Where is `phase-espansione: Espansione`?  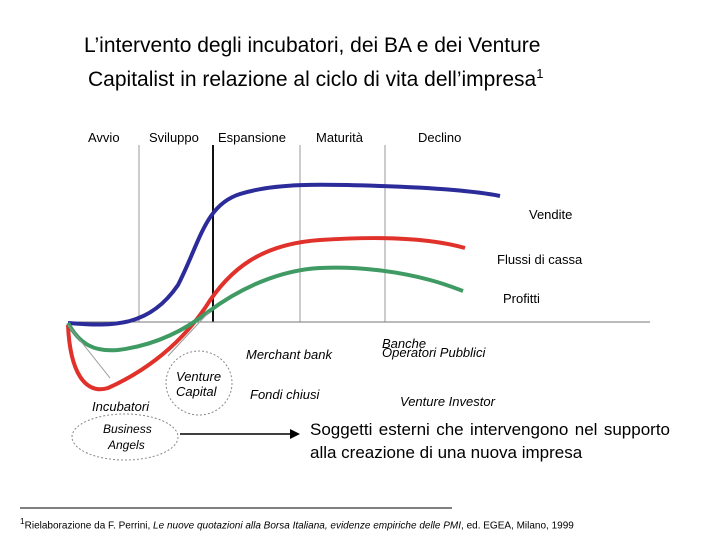
phase-espansione: Espansione is located at coordinates (252, 137).